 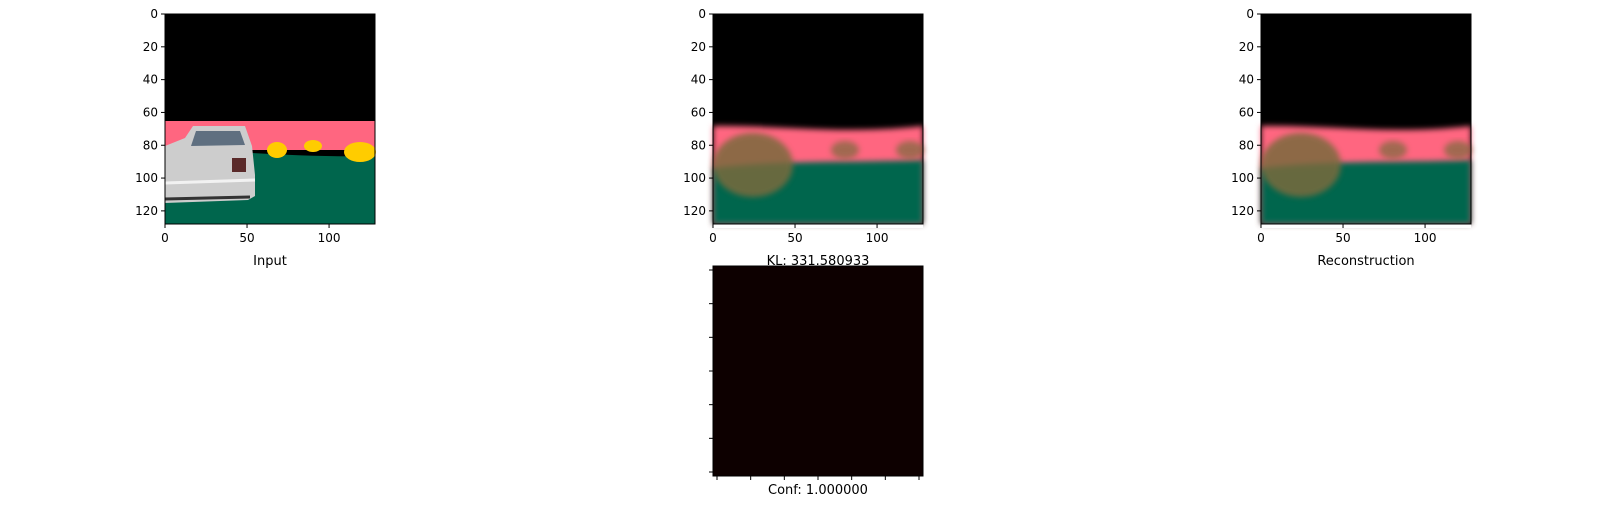 I want to click on confidence-axes, so click(x=814, y=374).